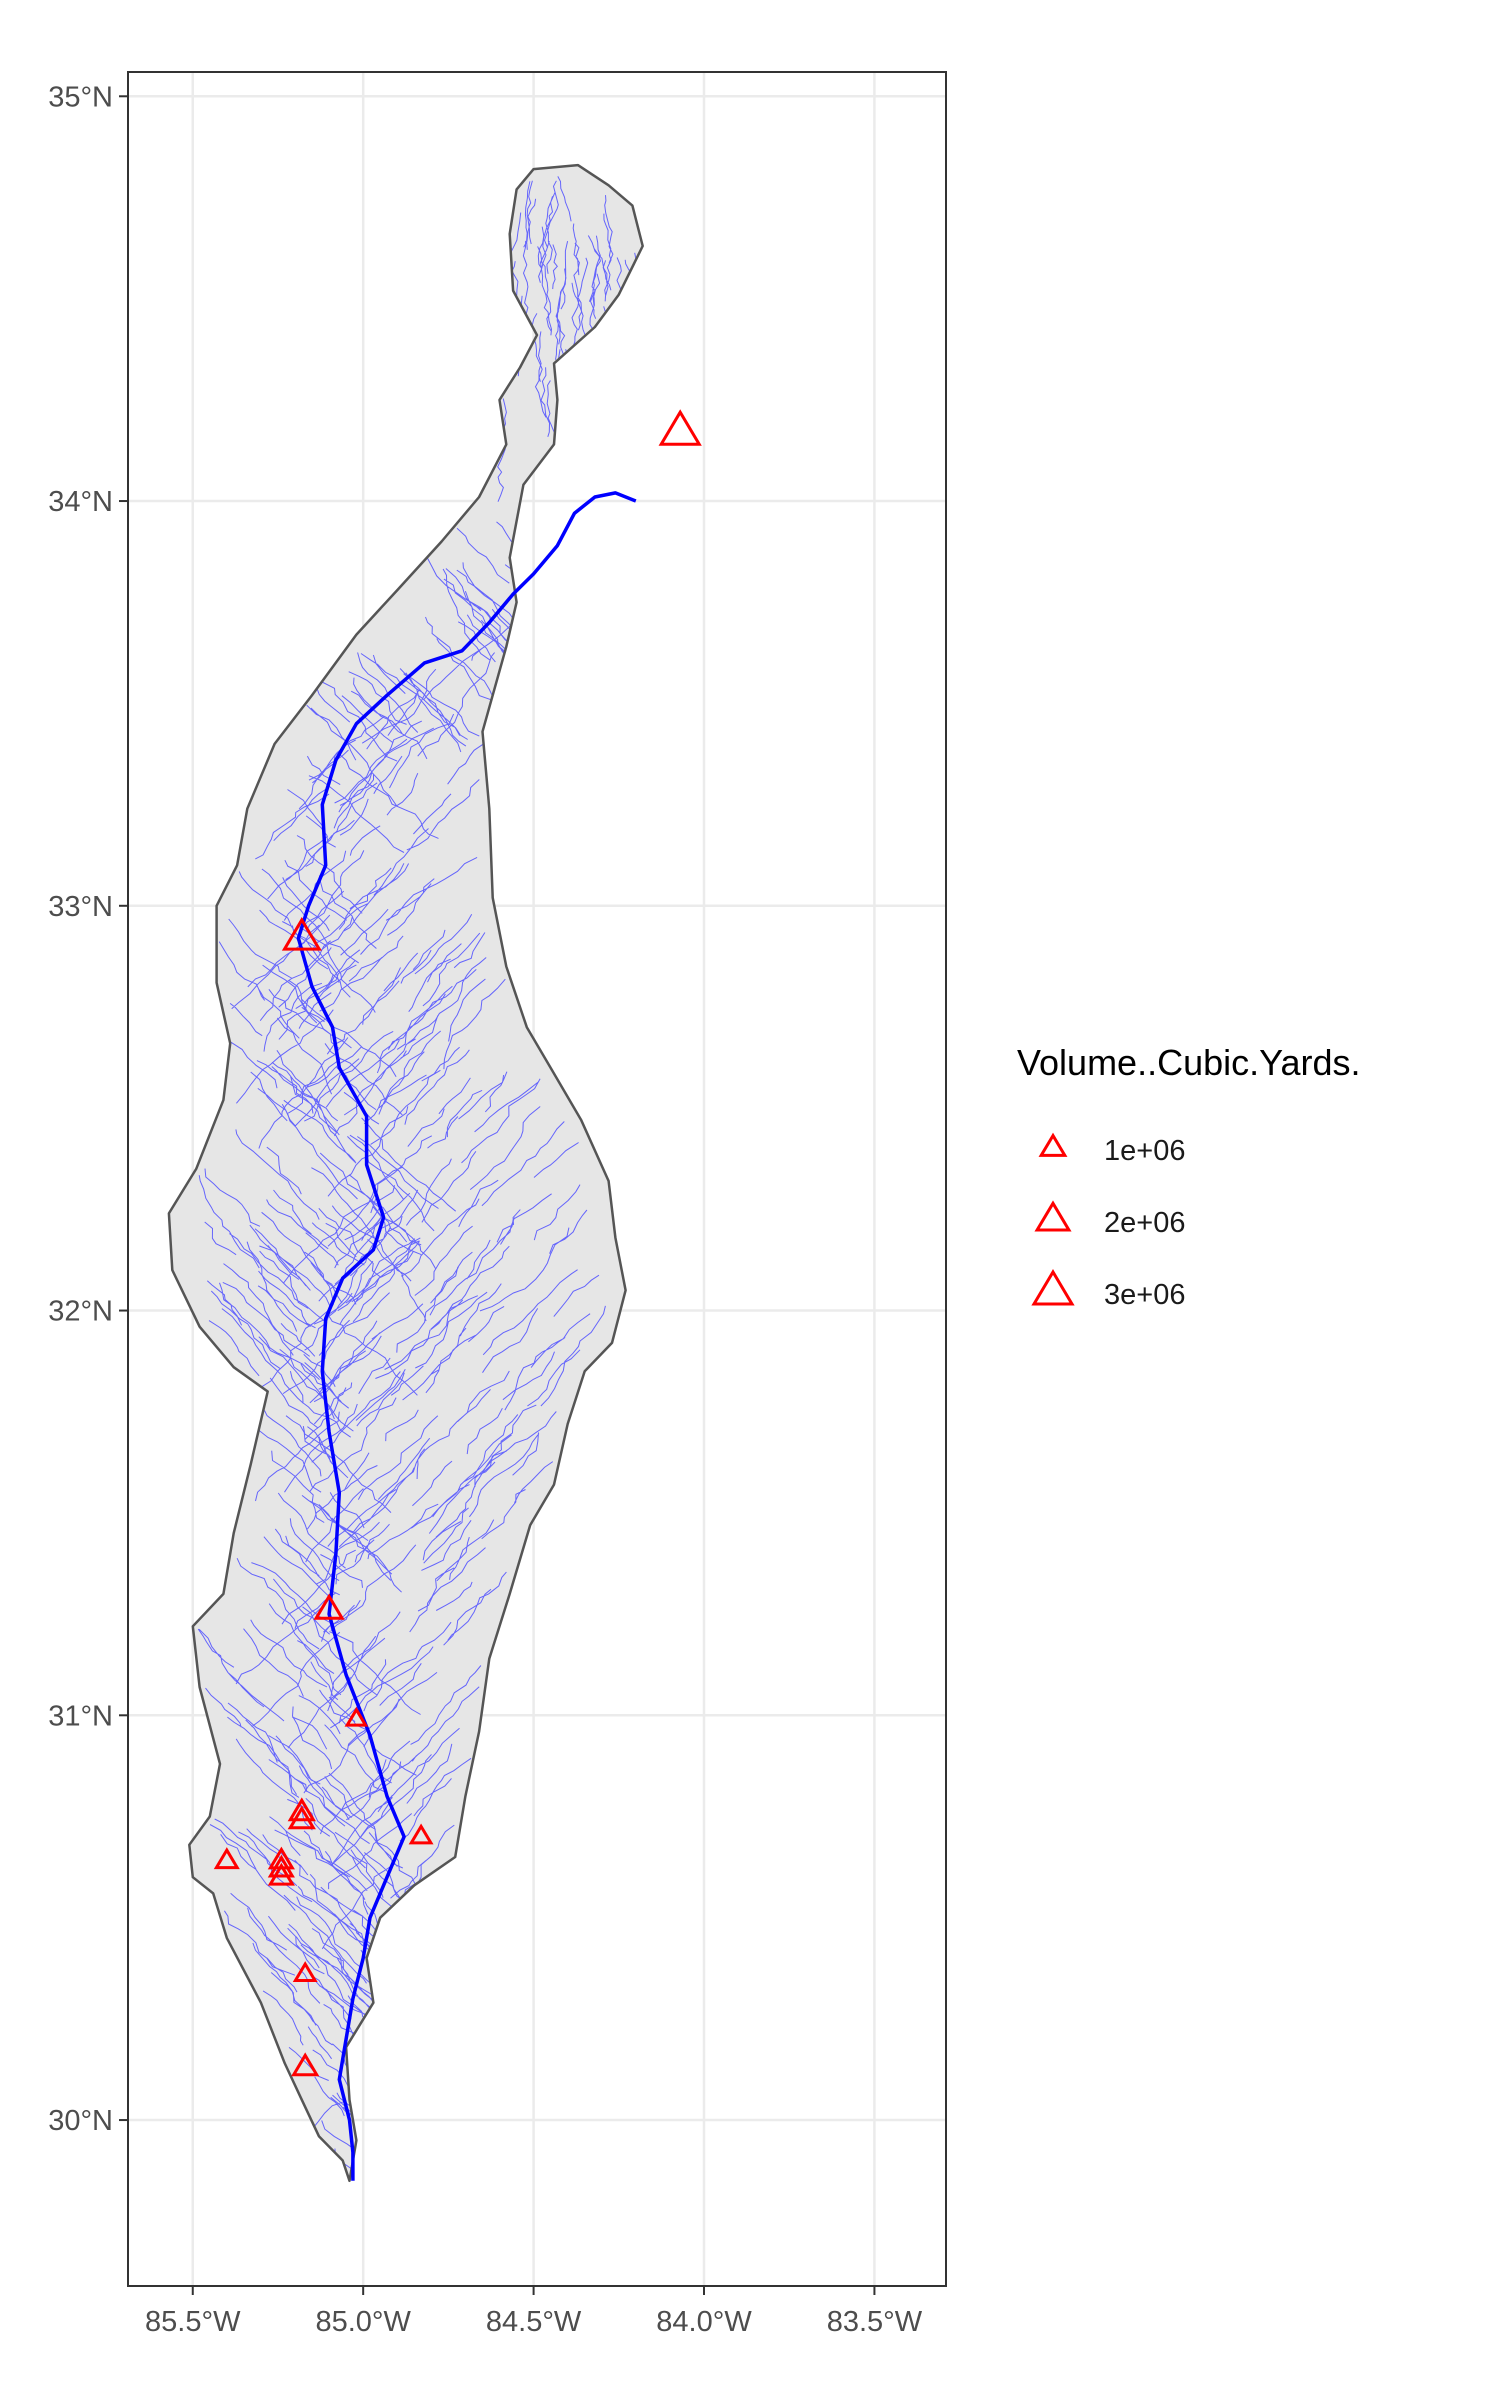 The height and width of the screenshot is (2400, 1500). I want to click on x-tick-label: 83.5°W, so click(875, 2322).